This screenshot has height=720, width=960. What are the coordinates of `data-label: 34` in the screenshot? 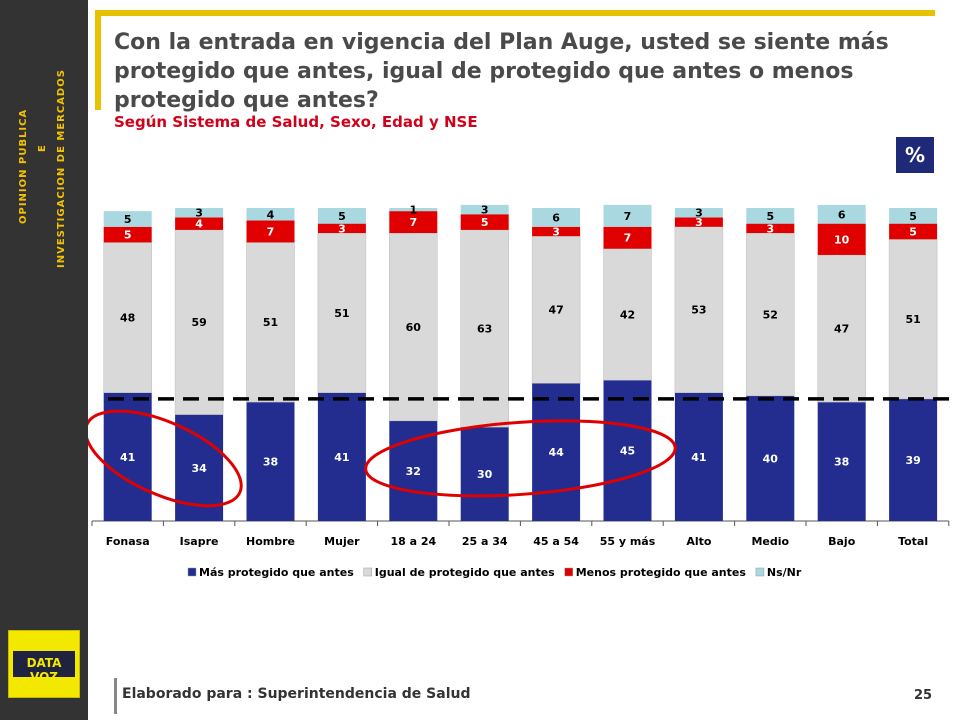 It's located at (199, 468).